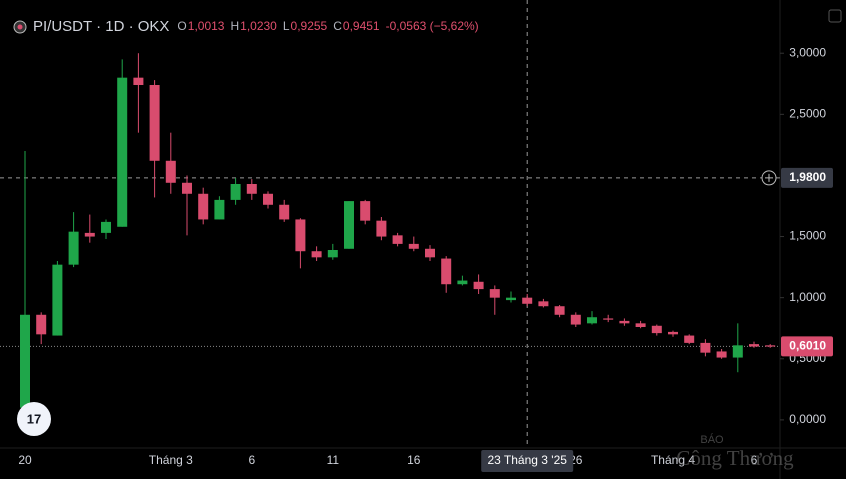 The height and width of the screenshot is (479, 846). I want to click on tv-logo: 17, so click(34, 419).